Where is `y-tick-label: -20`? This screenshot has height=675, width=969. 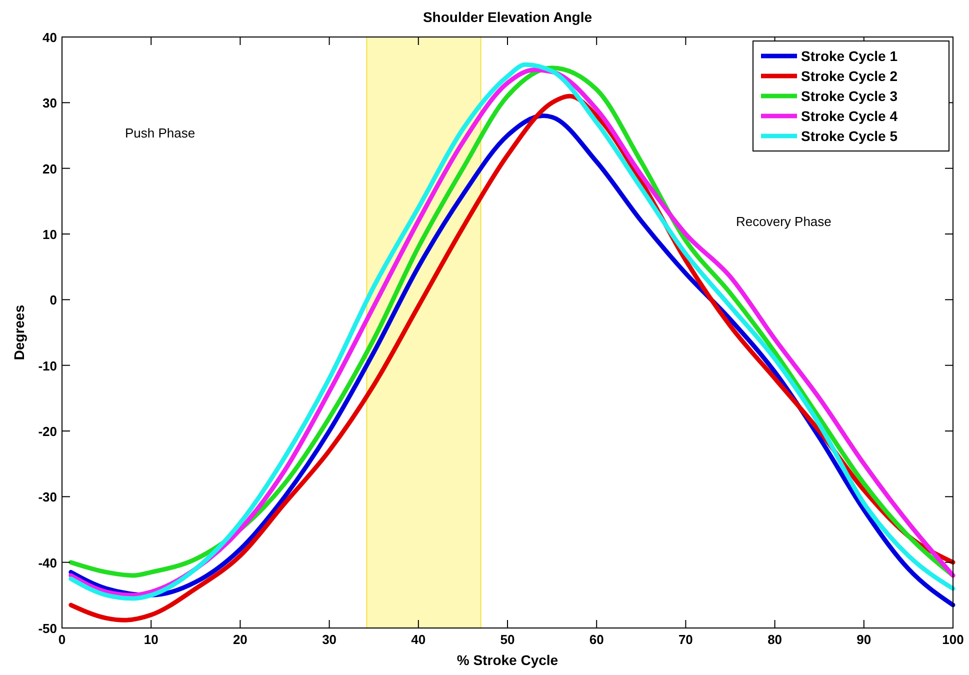 y-tick-label: -20 is located at coordinates (47, 431).